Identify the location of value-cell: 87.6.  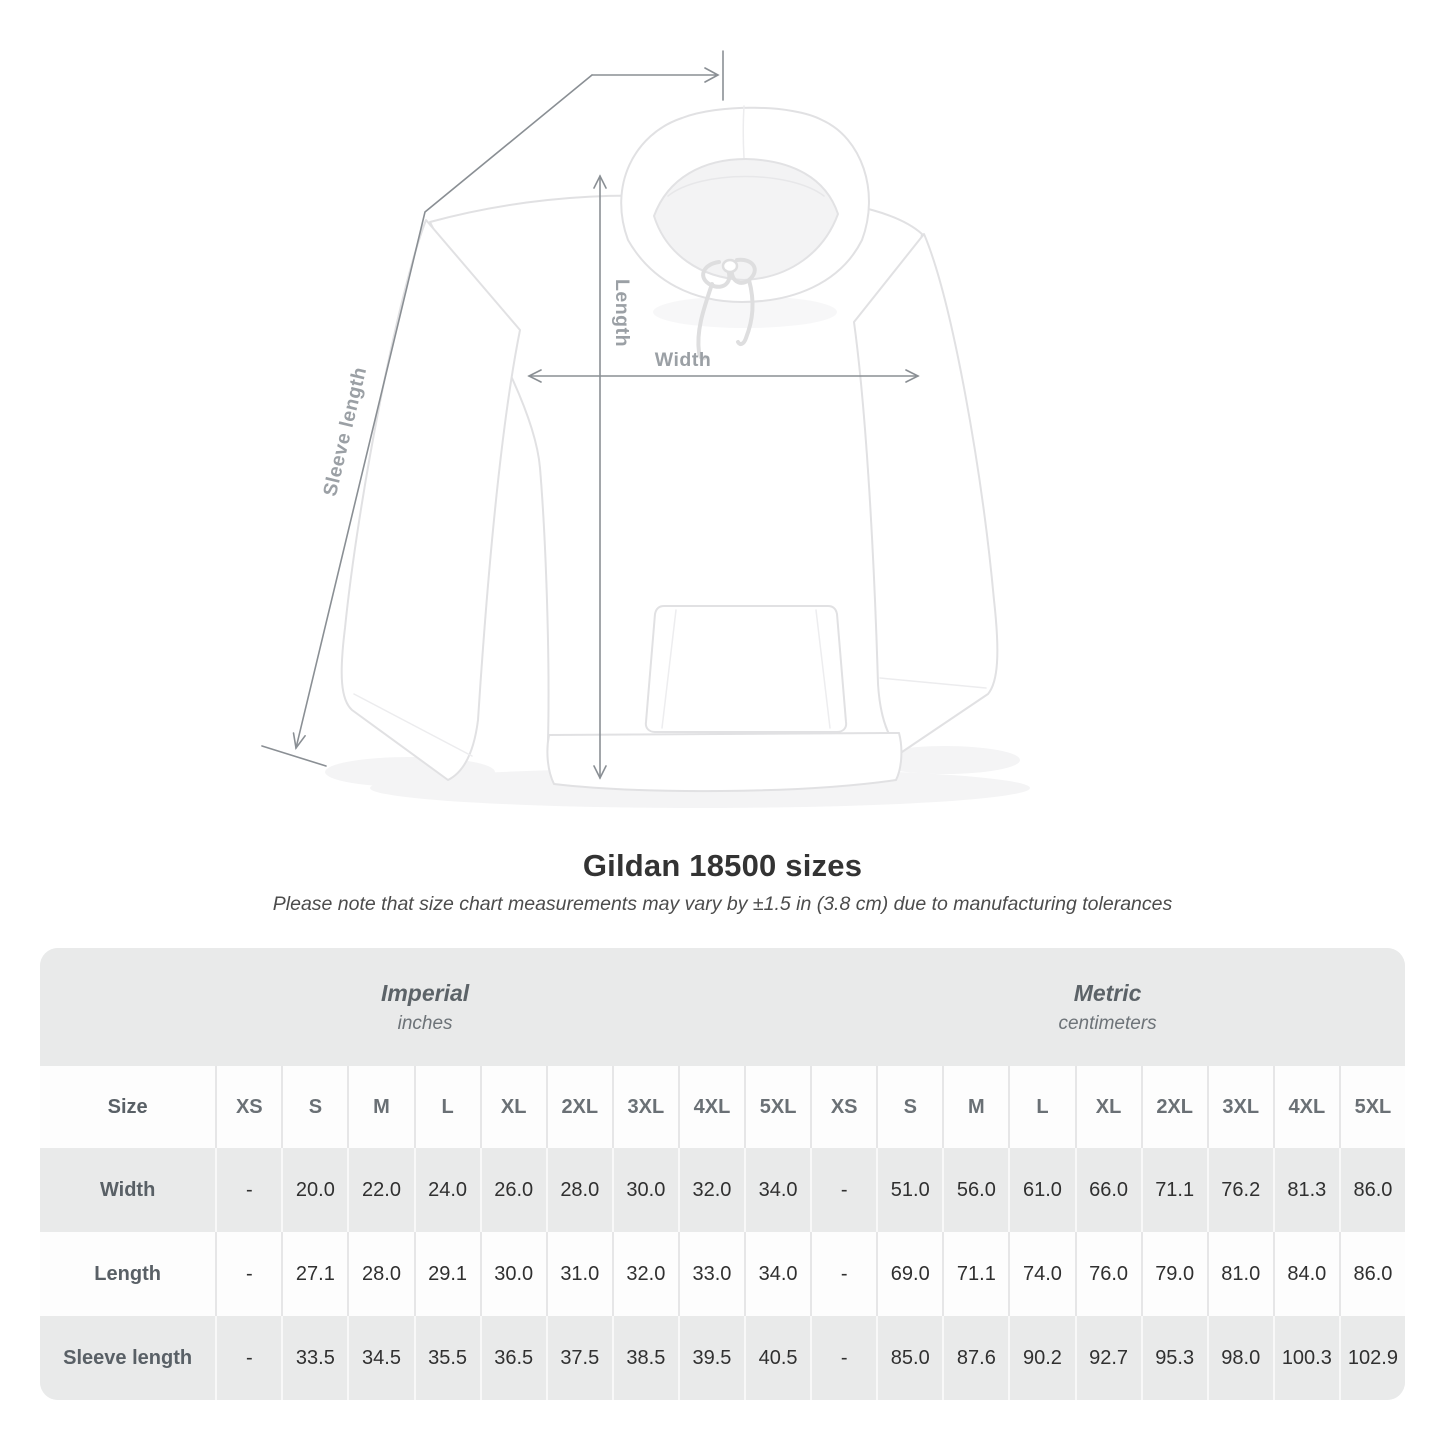
(975, 1358).